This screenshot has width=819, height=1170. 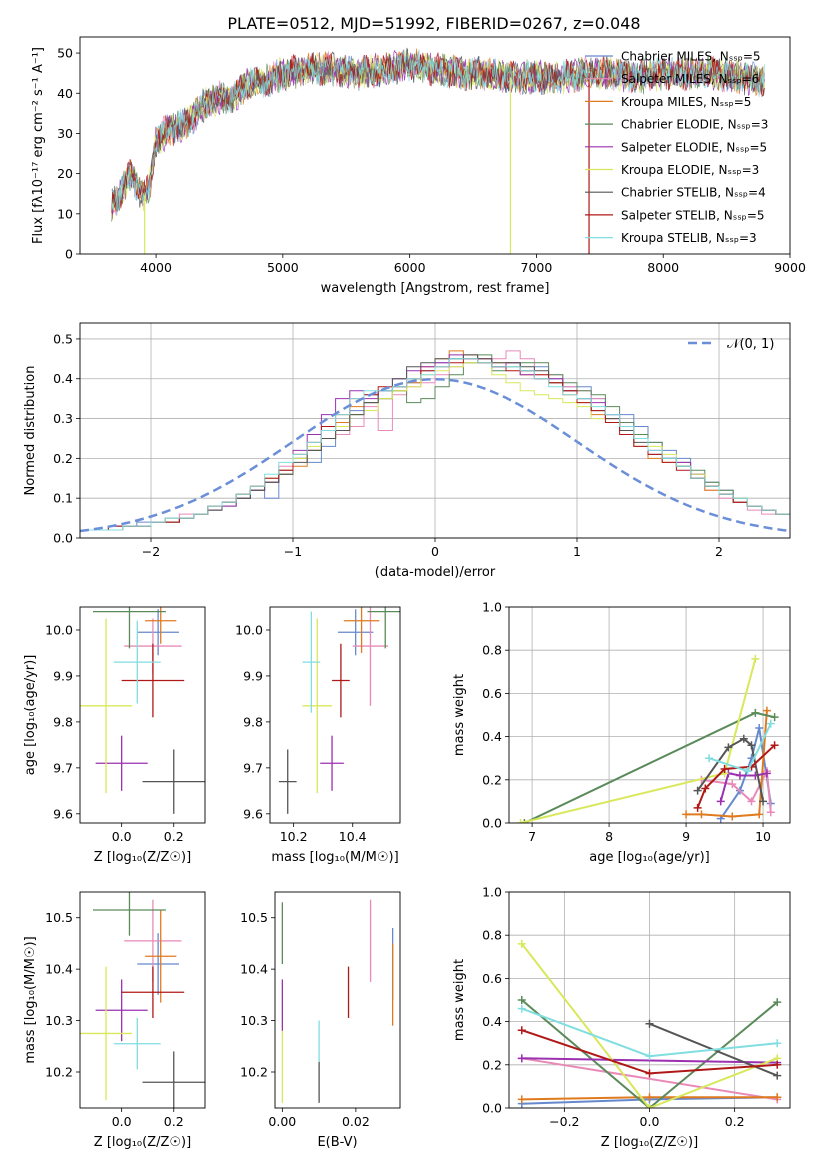 What do you see at coordinates (609, 836) in the screenshot?
I see `x-tick-label: 8` at bounding box center [609, 836].